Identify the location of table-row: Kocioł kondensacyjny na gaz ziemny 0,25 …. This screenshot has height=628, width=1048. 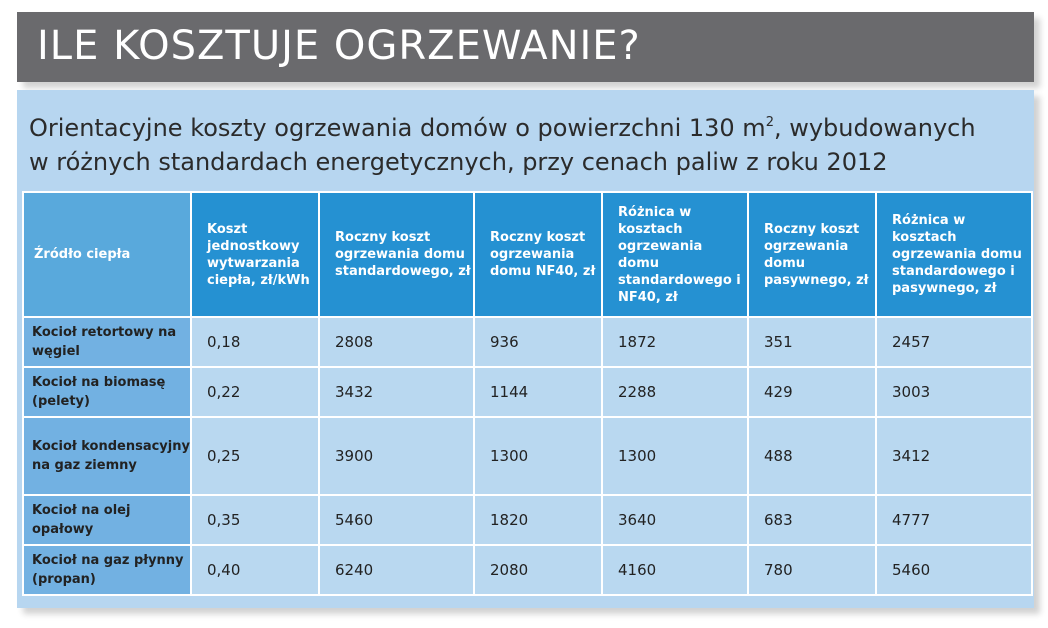
(527, 456).